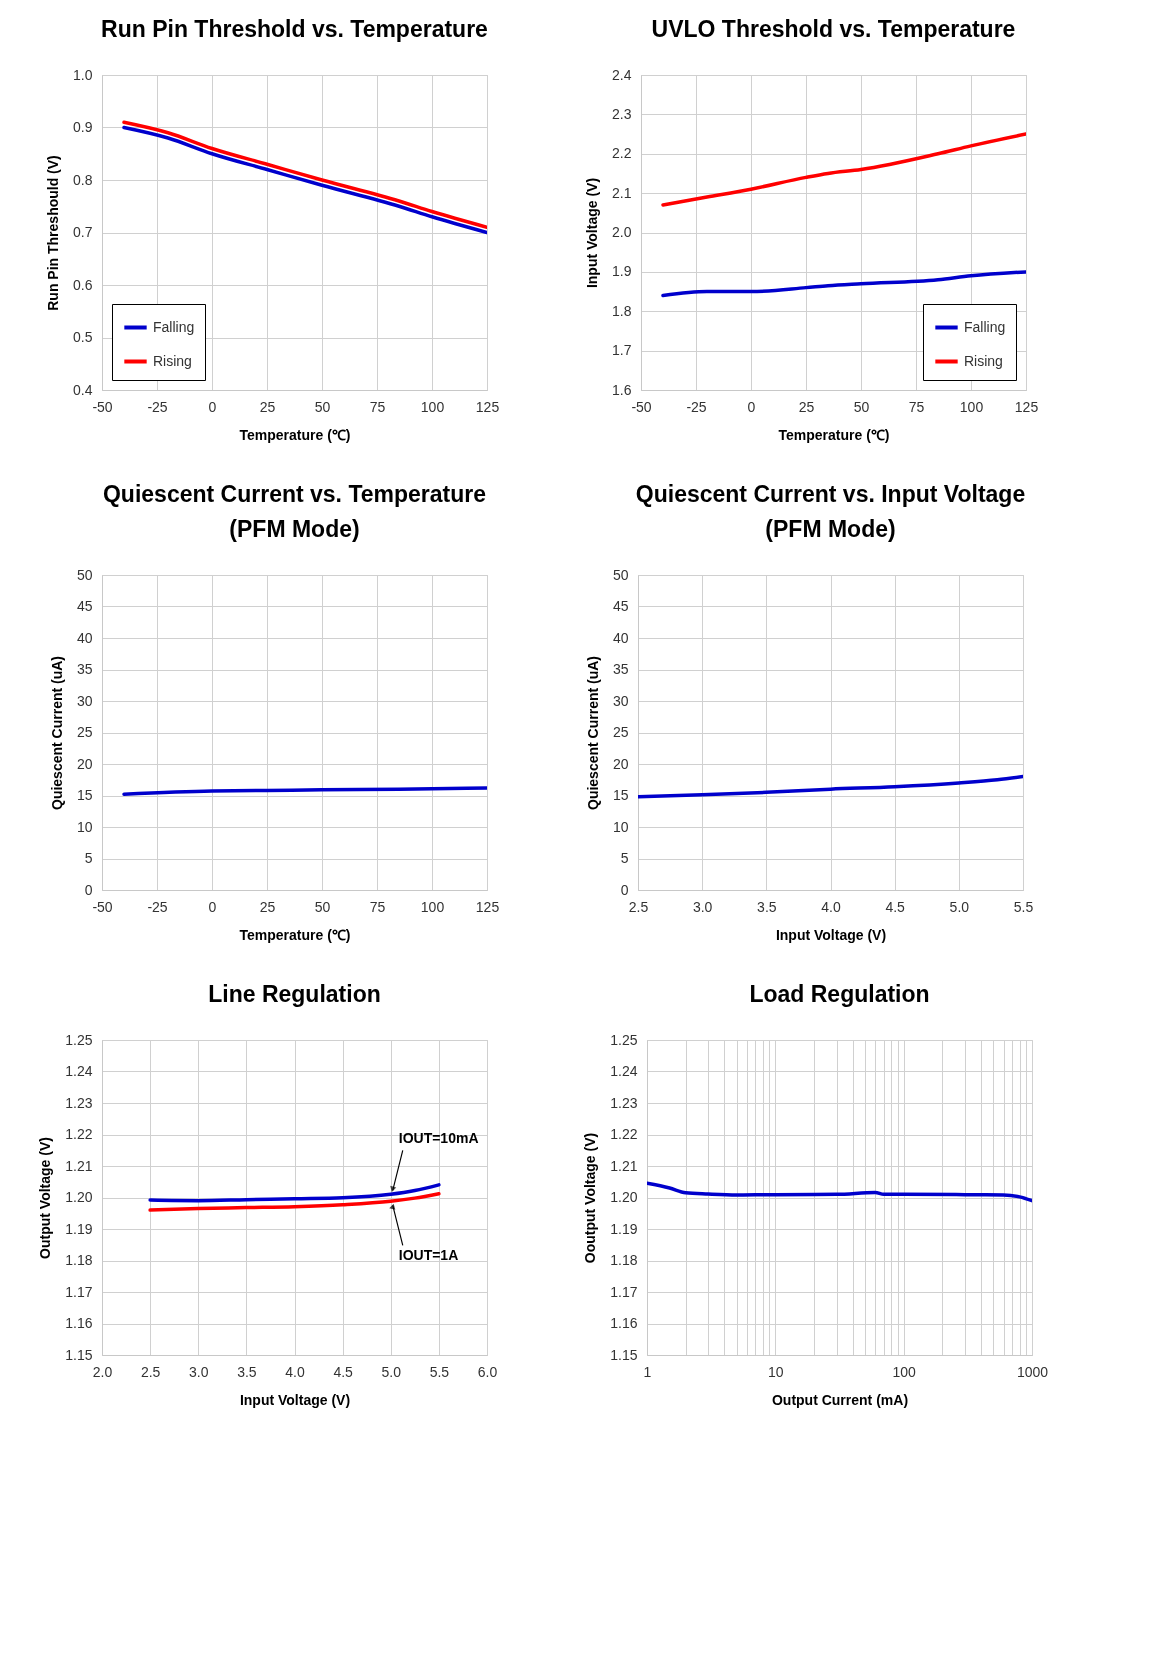 This screenshot has width=1163, height=1657. Describe the element at coordinates (622, 113) in the screenshot. I see `y-tick-label: 2.3` at that location.